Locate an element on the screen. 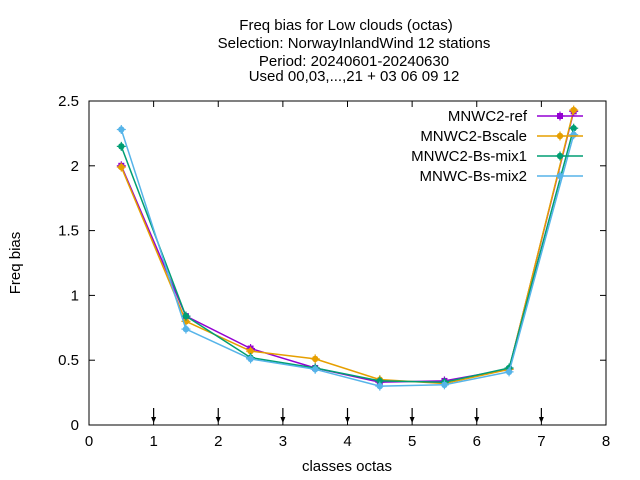 The image size is (640, 480). x-tick-label: 3 is located at coordinates (283, 441).